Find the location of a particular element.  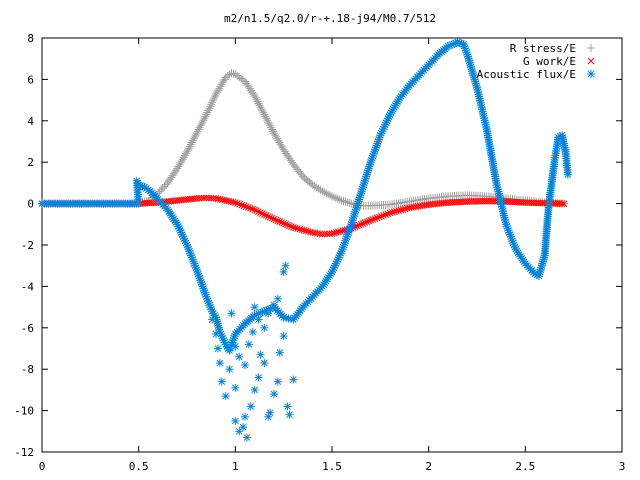

legend-marker is located at coordinates (591, 48).